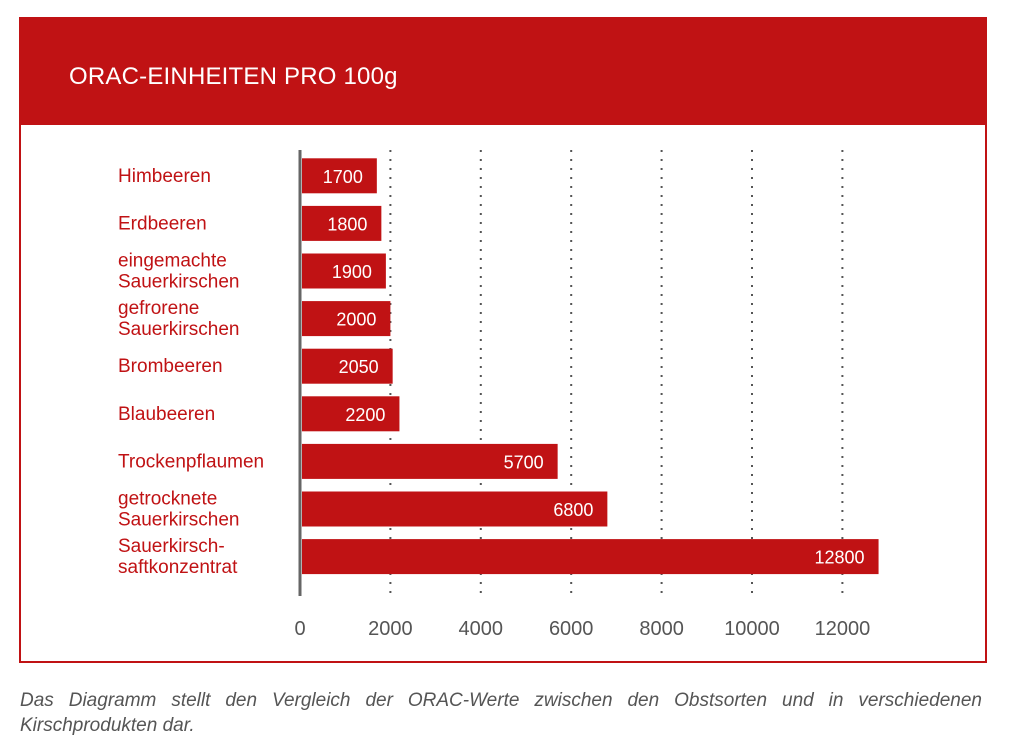 The image size is (1024, 750). What do you see at coordinates (158, 308) in the screenshot?
I see `category-label: gefrorene` at bounding box center [158, 308].